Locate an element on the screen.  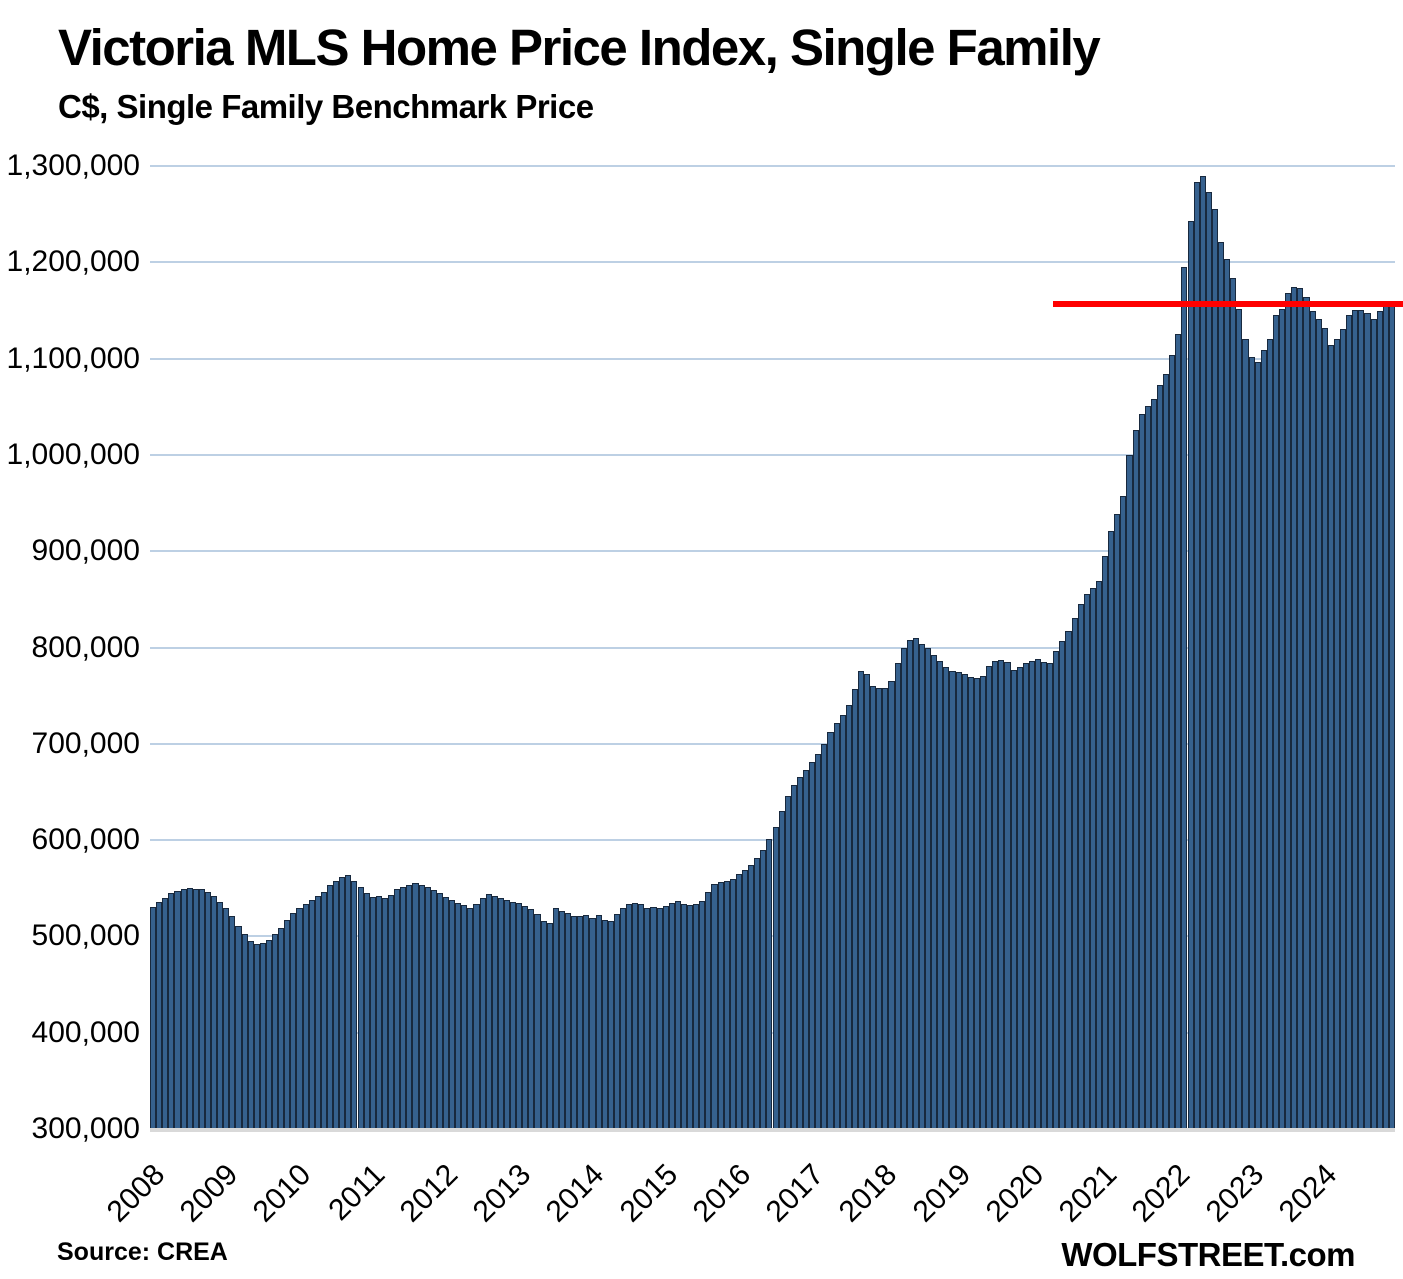
y-axis-label: 1,100,000 is located at coordinates (73, 358).